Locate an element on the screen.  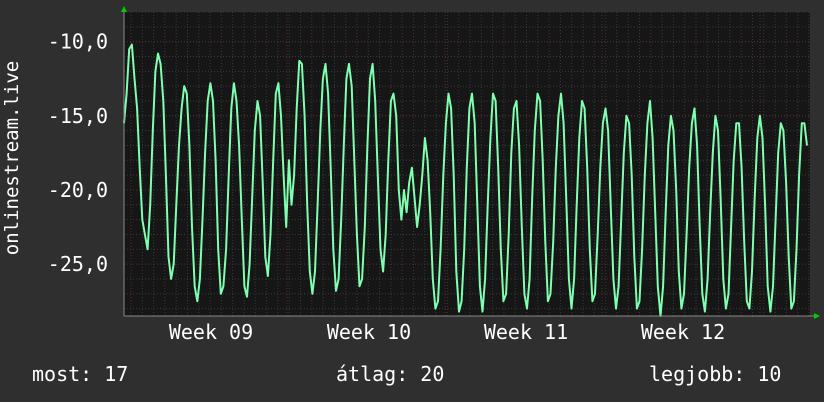
y-tick-label: -15,0 is located at coordinates (78, 116).